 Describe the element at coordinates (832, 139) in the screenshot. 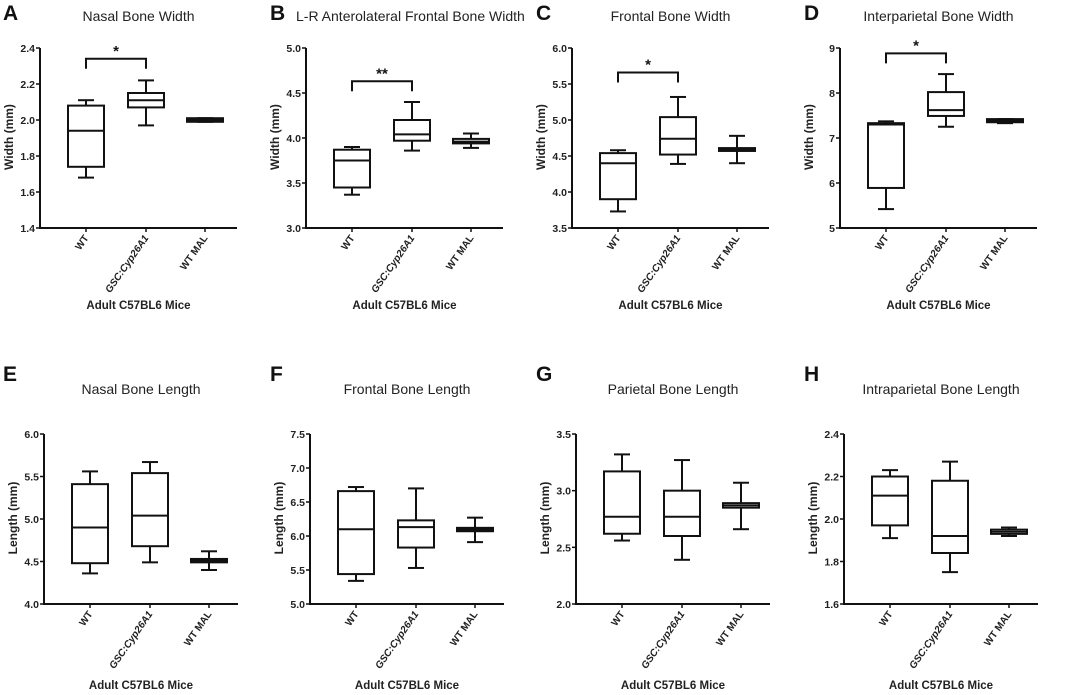

I see `y-tick-label: 7` at that location.